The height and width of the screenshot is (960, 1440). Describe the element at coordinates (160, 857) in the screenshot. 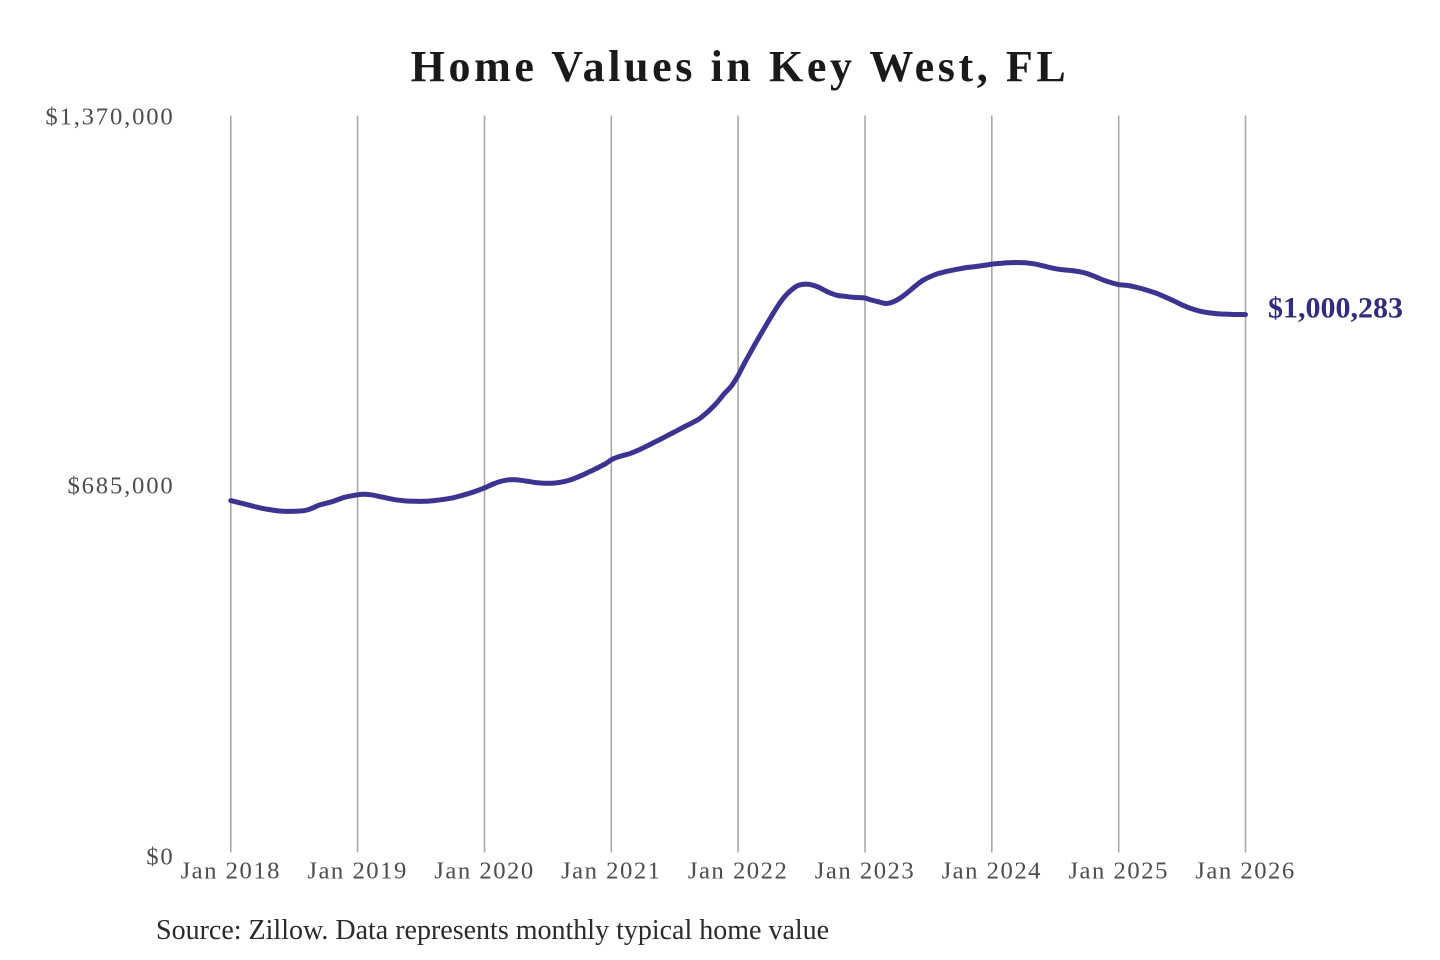

I see `svg-text: $0` at that location.